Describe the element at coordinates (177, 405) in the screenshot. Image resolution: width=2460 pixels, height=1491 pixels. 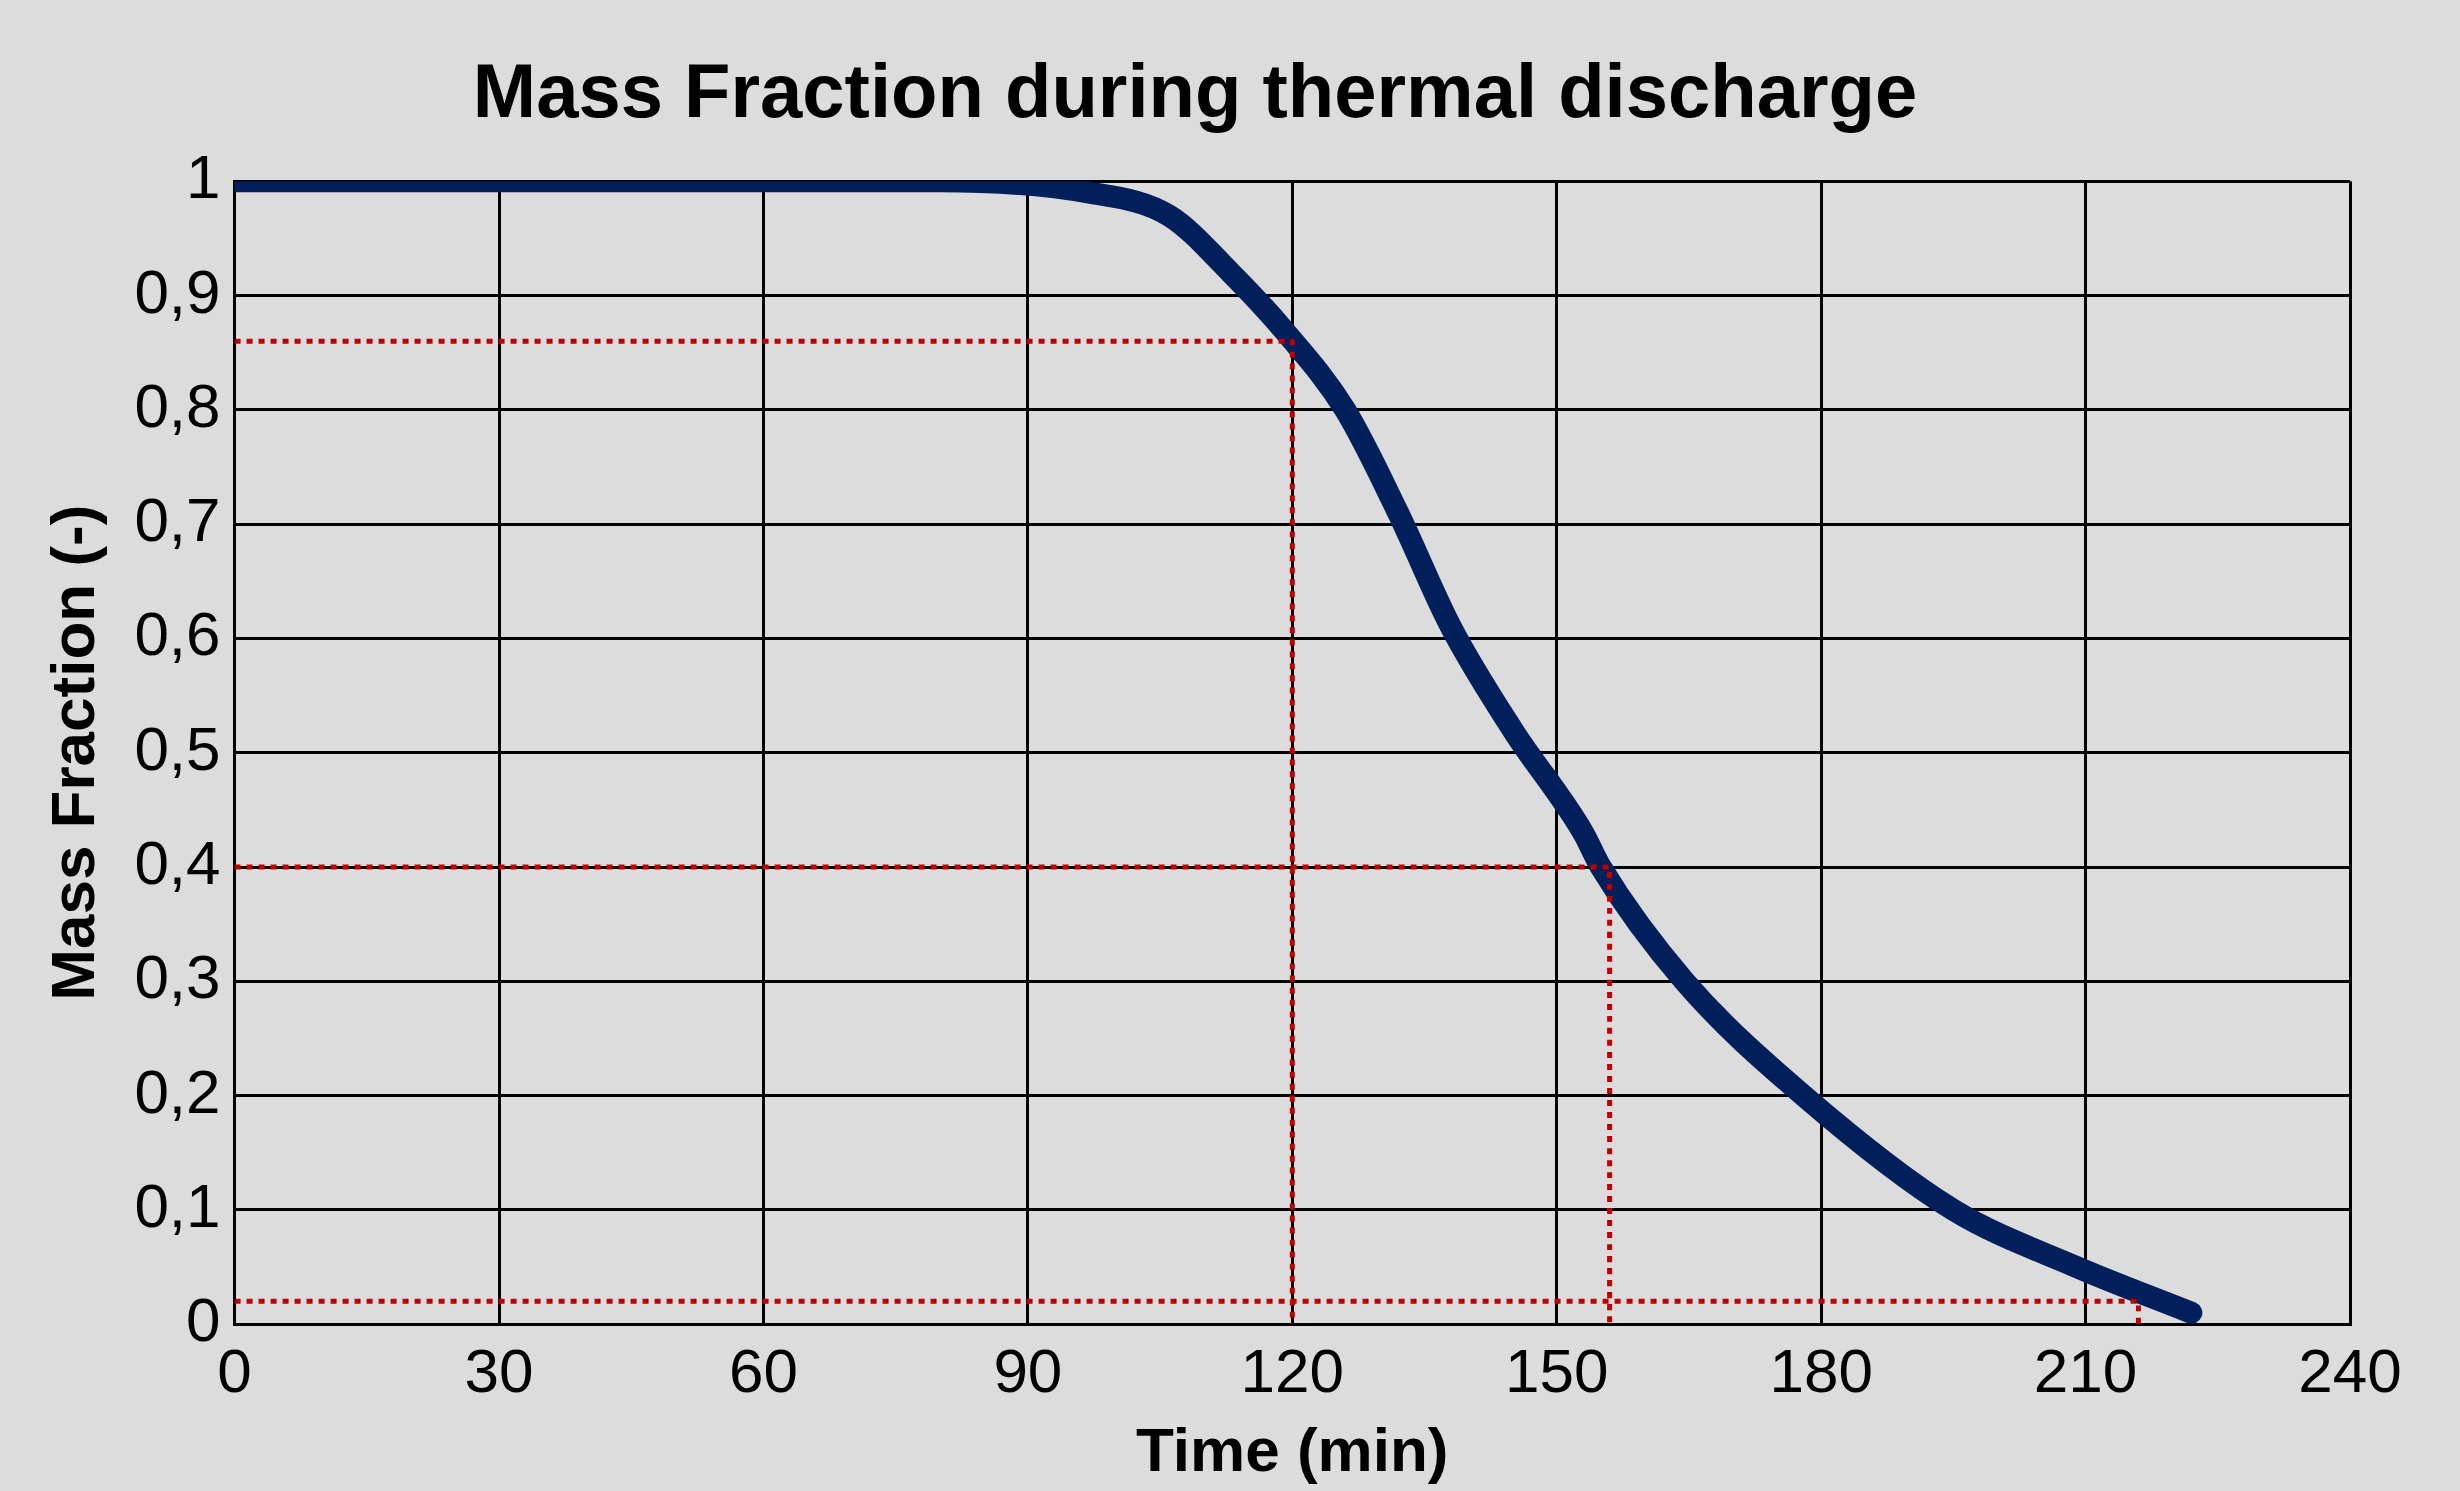
I see `y-tick-label: 0,8` at that location.